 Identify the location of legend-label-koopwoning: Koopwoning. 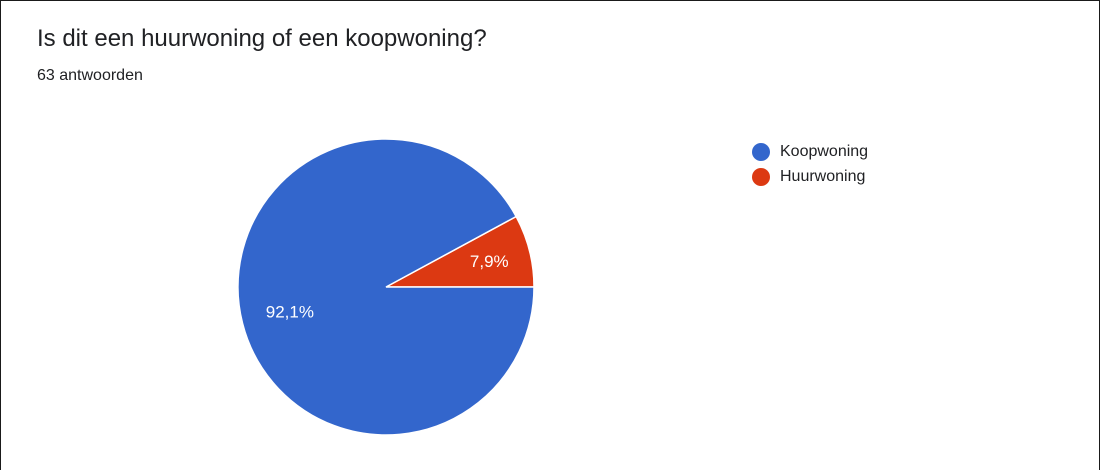
(824, 151).